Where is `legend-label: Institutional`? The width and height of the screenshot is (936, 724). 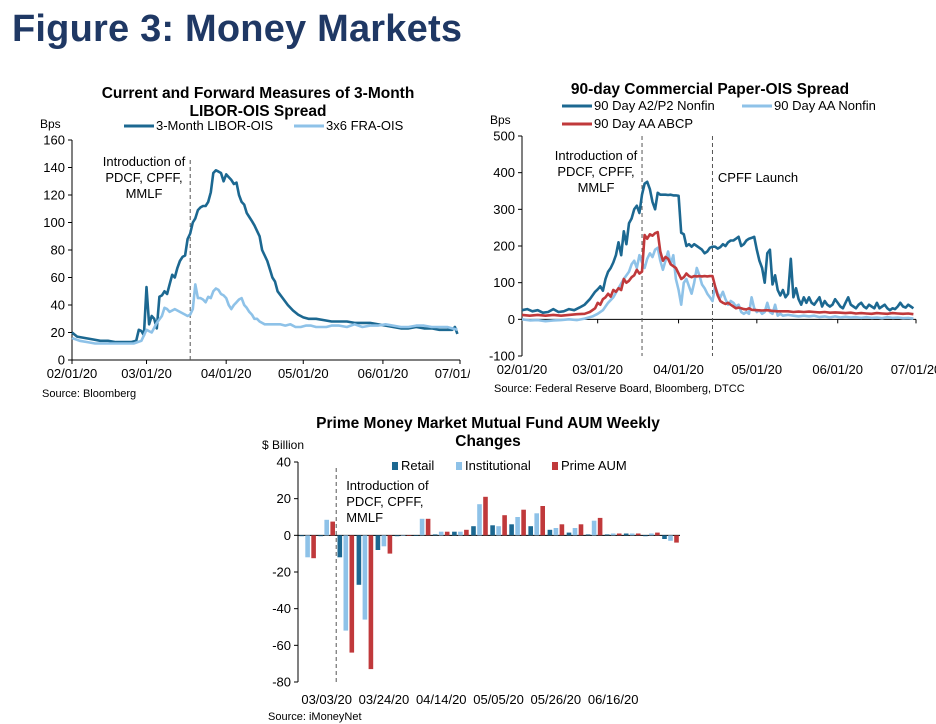
legend-label: Institutional is located at coordinates (498, 465).